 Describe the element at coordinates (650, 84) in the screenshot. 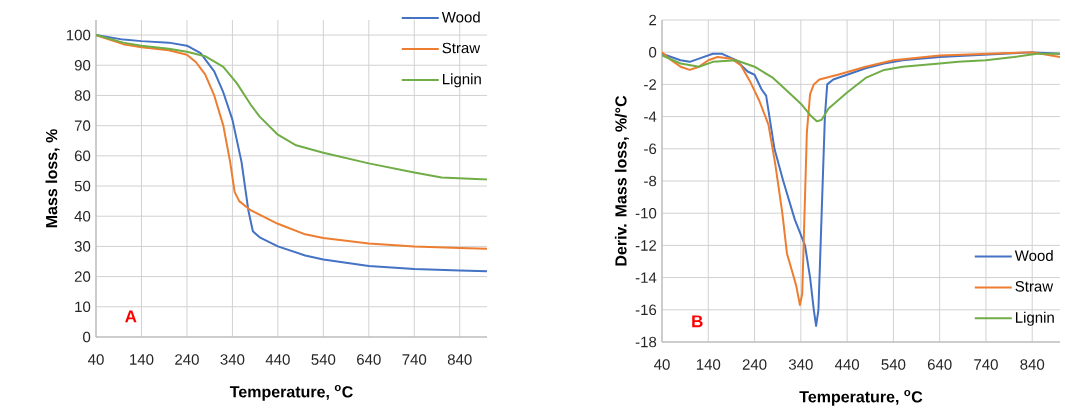

I see `y-tick-label: -2` at that location.